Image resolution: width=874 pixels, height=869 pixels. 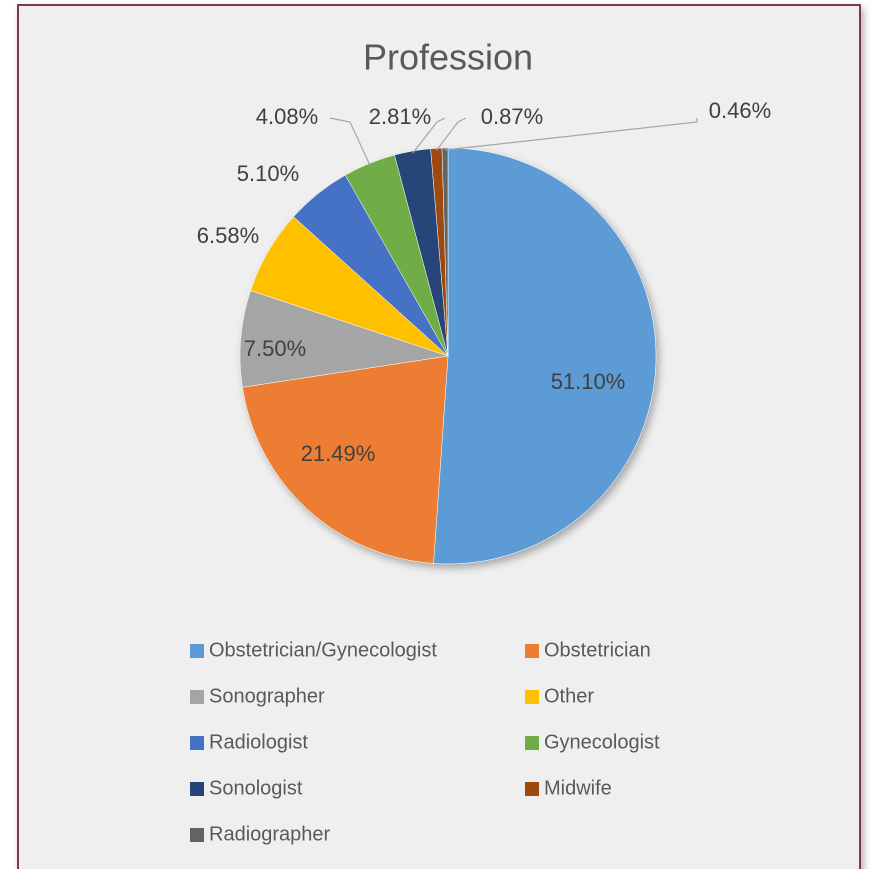 What do you see at coordinates (228, 235) in the screenshot?
I see `data-label: 6.58%` at bounding box center [228, 235].